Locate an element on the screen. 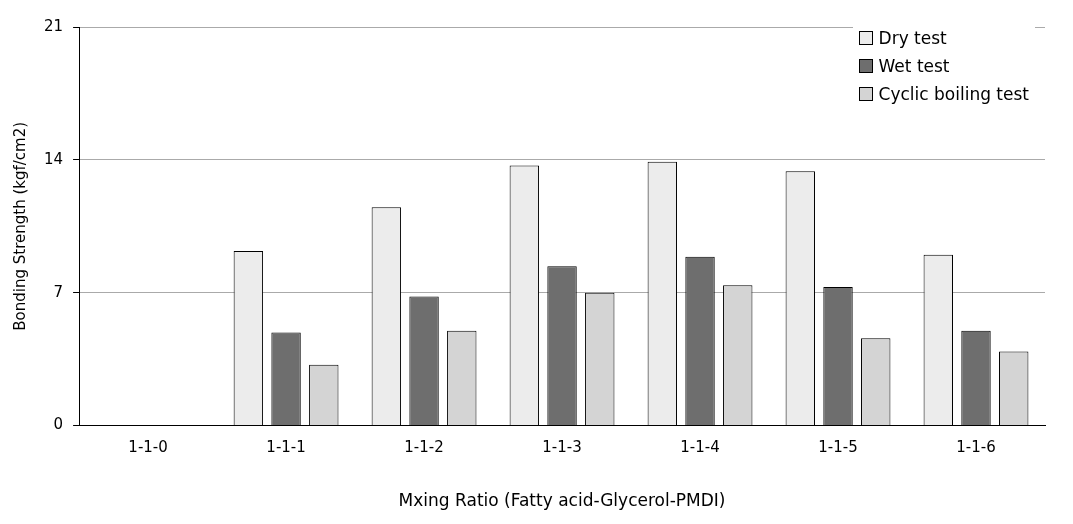 This screenshot has height=524, width=1073. x-tick-label: 1-1-1 is located at coordinates (286, 447).